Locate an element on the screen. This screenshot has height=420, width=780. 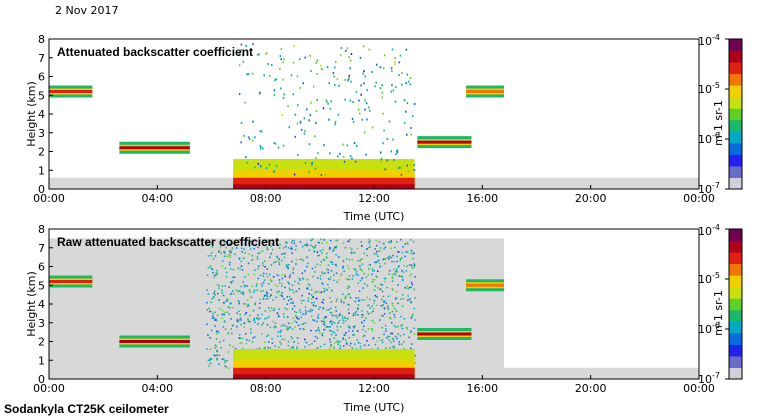
layer-core is located at coordinates (485, 285).